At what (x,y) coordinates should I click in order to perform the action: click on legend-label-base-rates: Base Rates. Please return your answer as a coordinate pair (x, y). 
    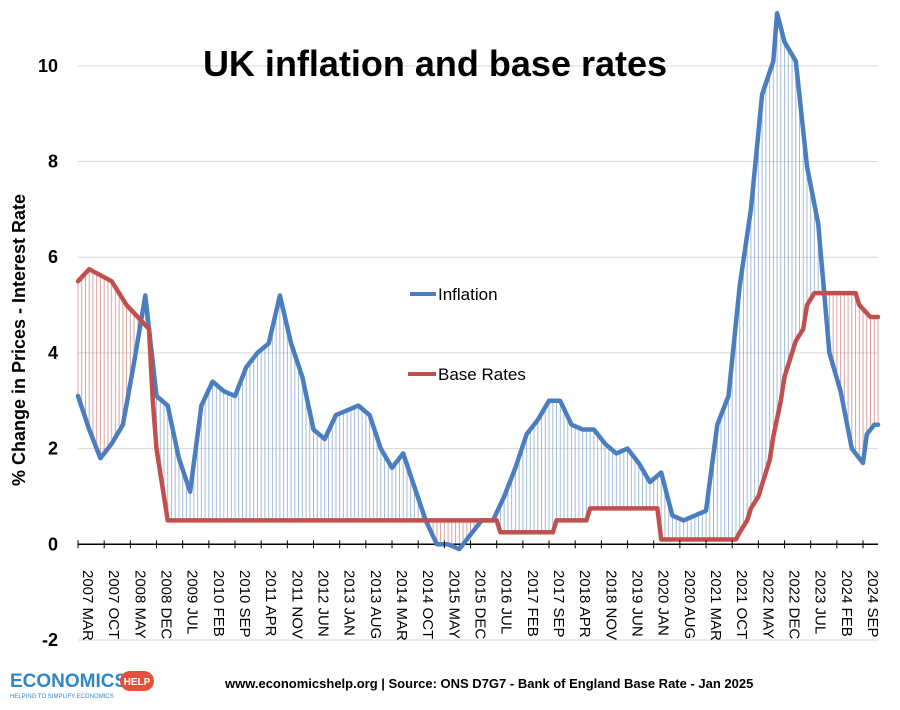
    Looking at the image, I should click on (482, 374).